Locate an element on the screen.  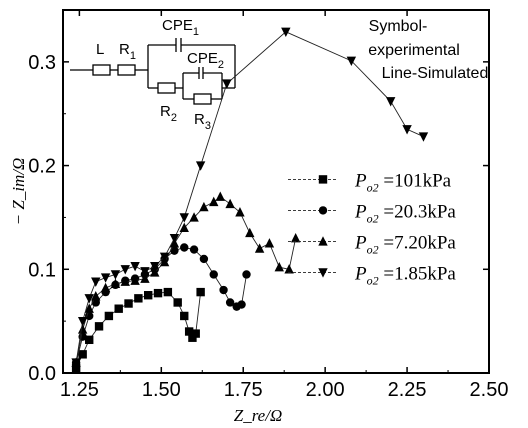
label-R3: R3 is located at coordinates (202, 121).